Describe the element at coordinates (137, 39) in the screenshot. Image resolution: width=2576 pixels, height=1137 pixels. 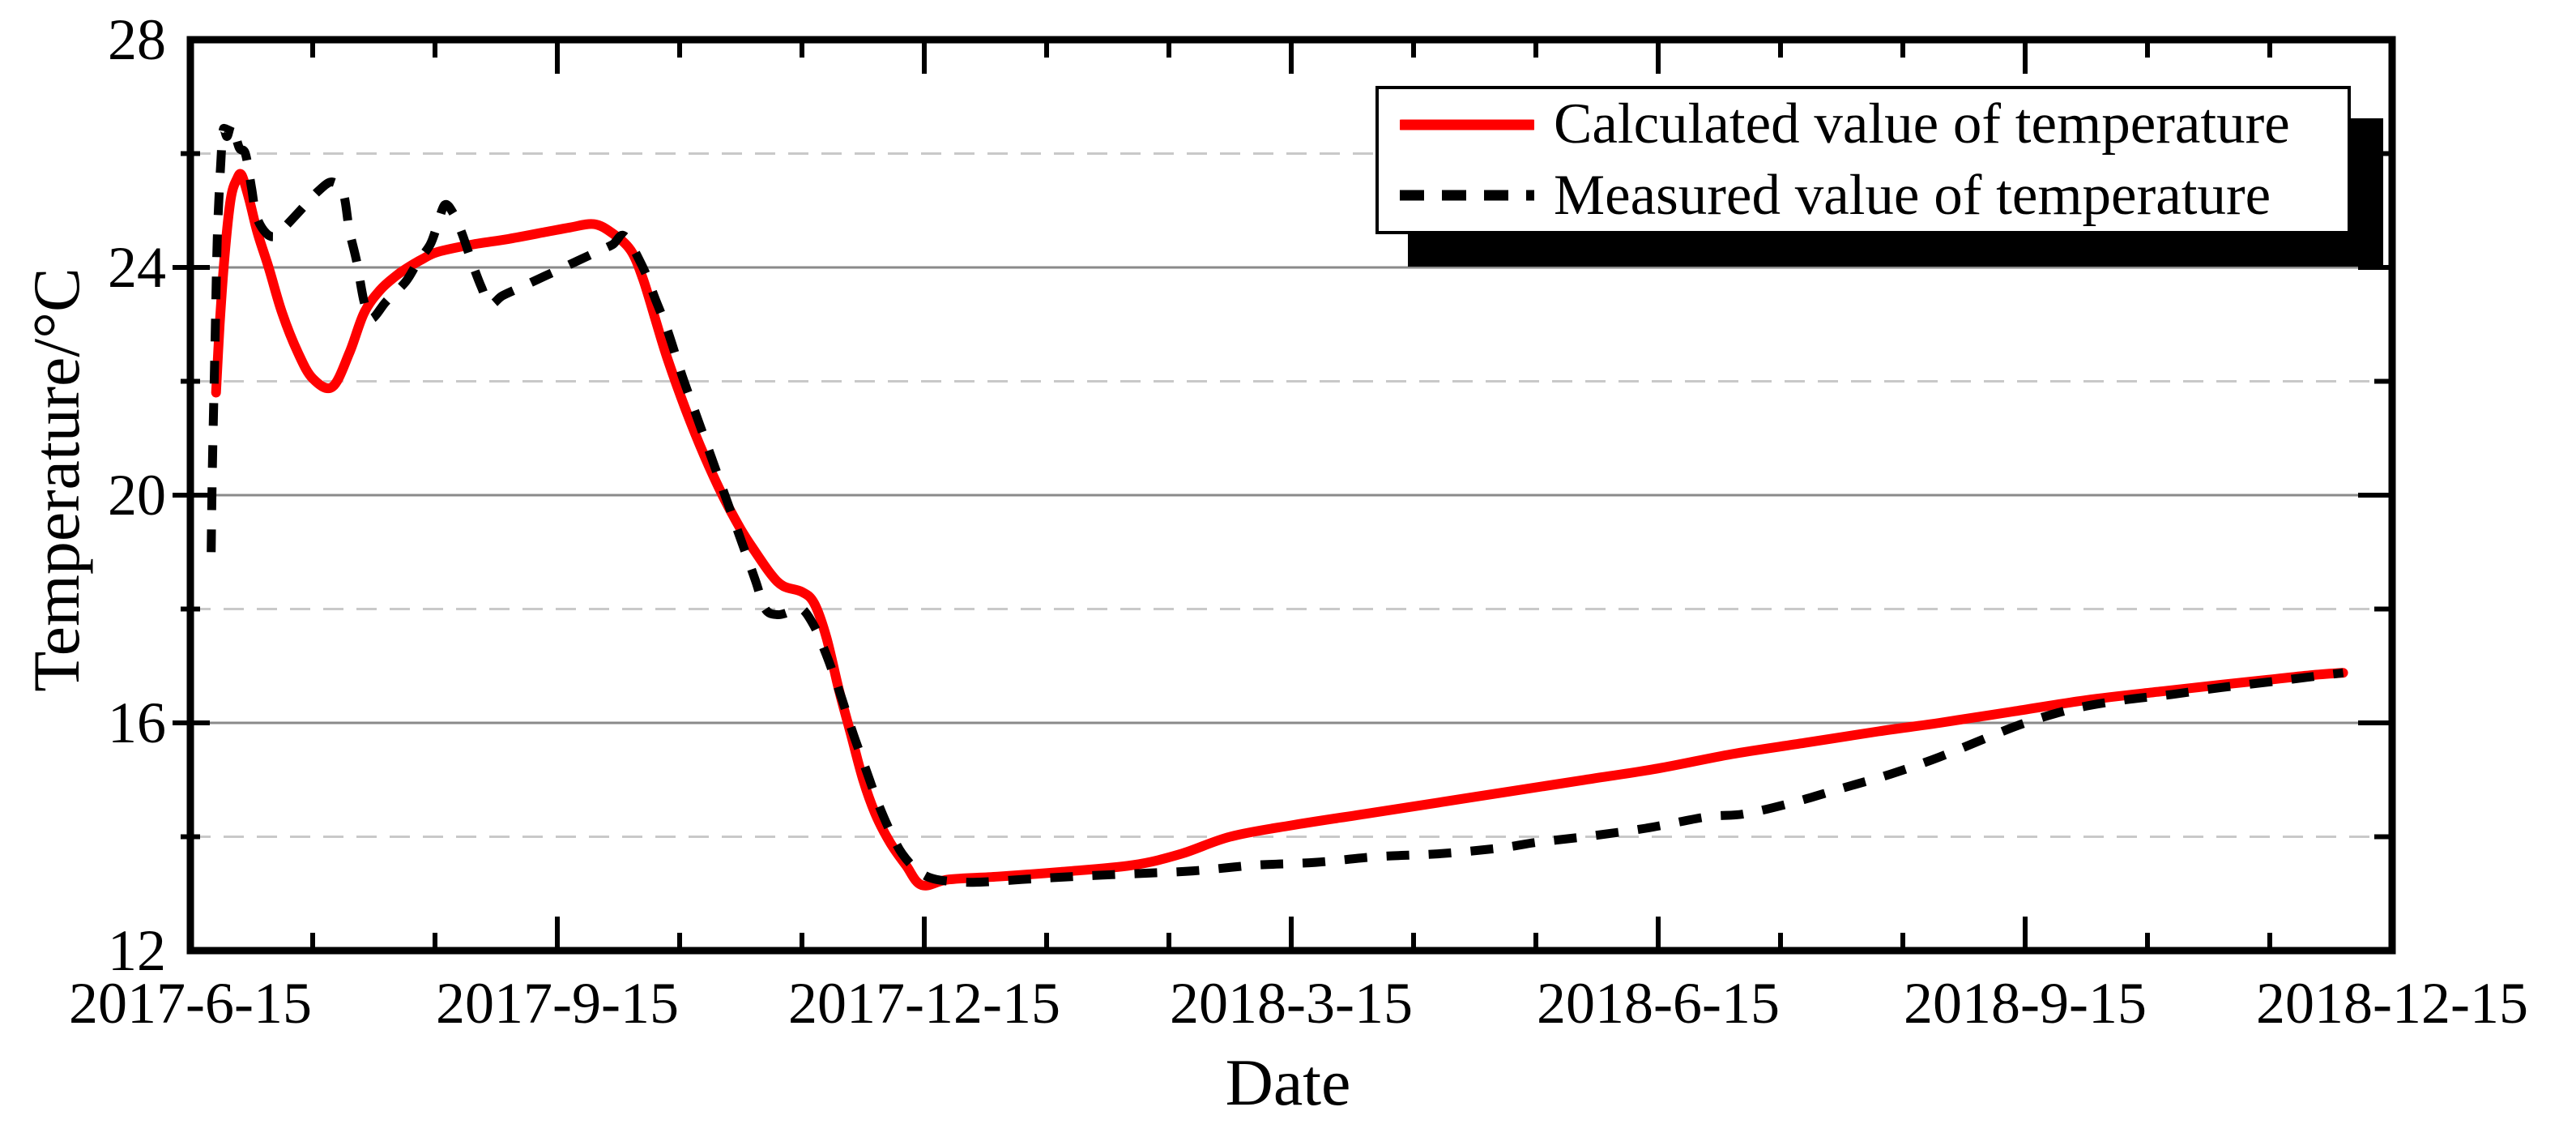
I see `y-tick-label: 28` at that location.